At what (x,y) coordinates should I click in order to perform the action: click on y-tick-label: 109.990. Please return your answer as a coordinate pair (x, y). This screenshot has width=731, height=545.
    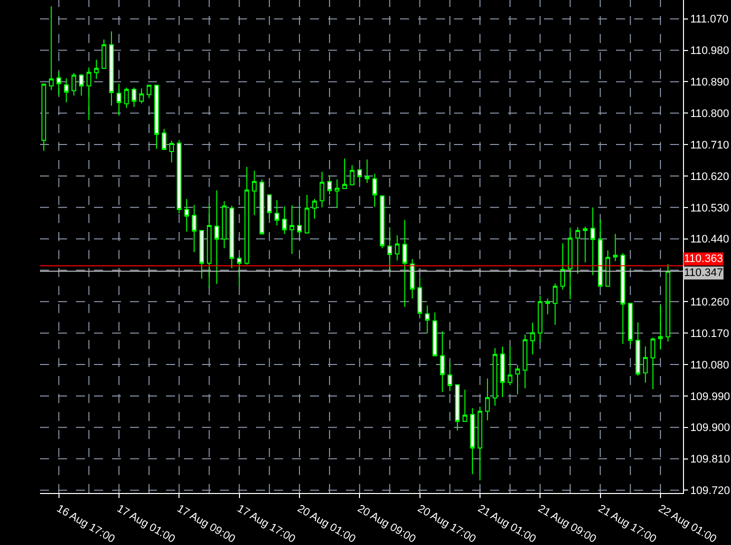
    Looking at the image, I should click on (710, 396).